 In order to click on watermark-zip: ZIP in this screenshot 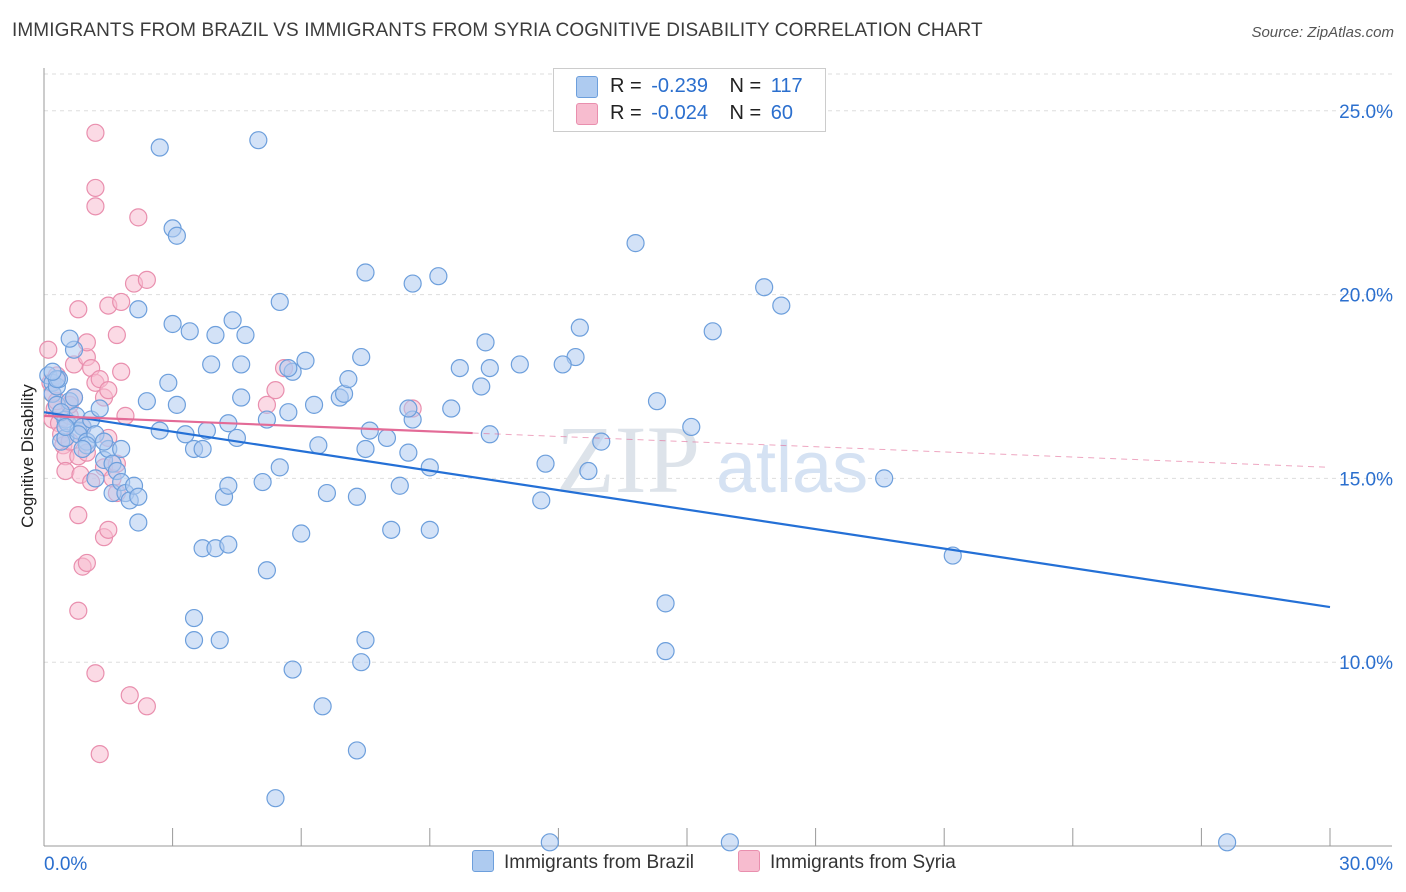, I will do `click(628, 459)`.